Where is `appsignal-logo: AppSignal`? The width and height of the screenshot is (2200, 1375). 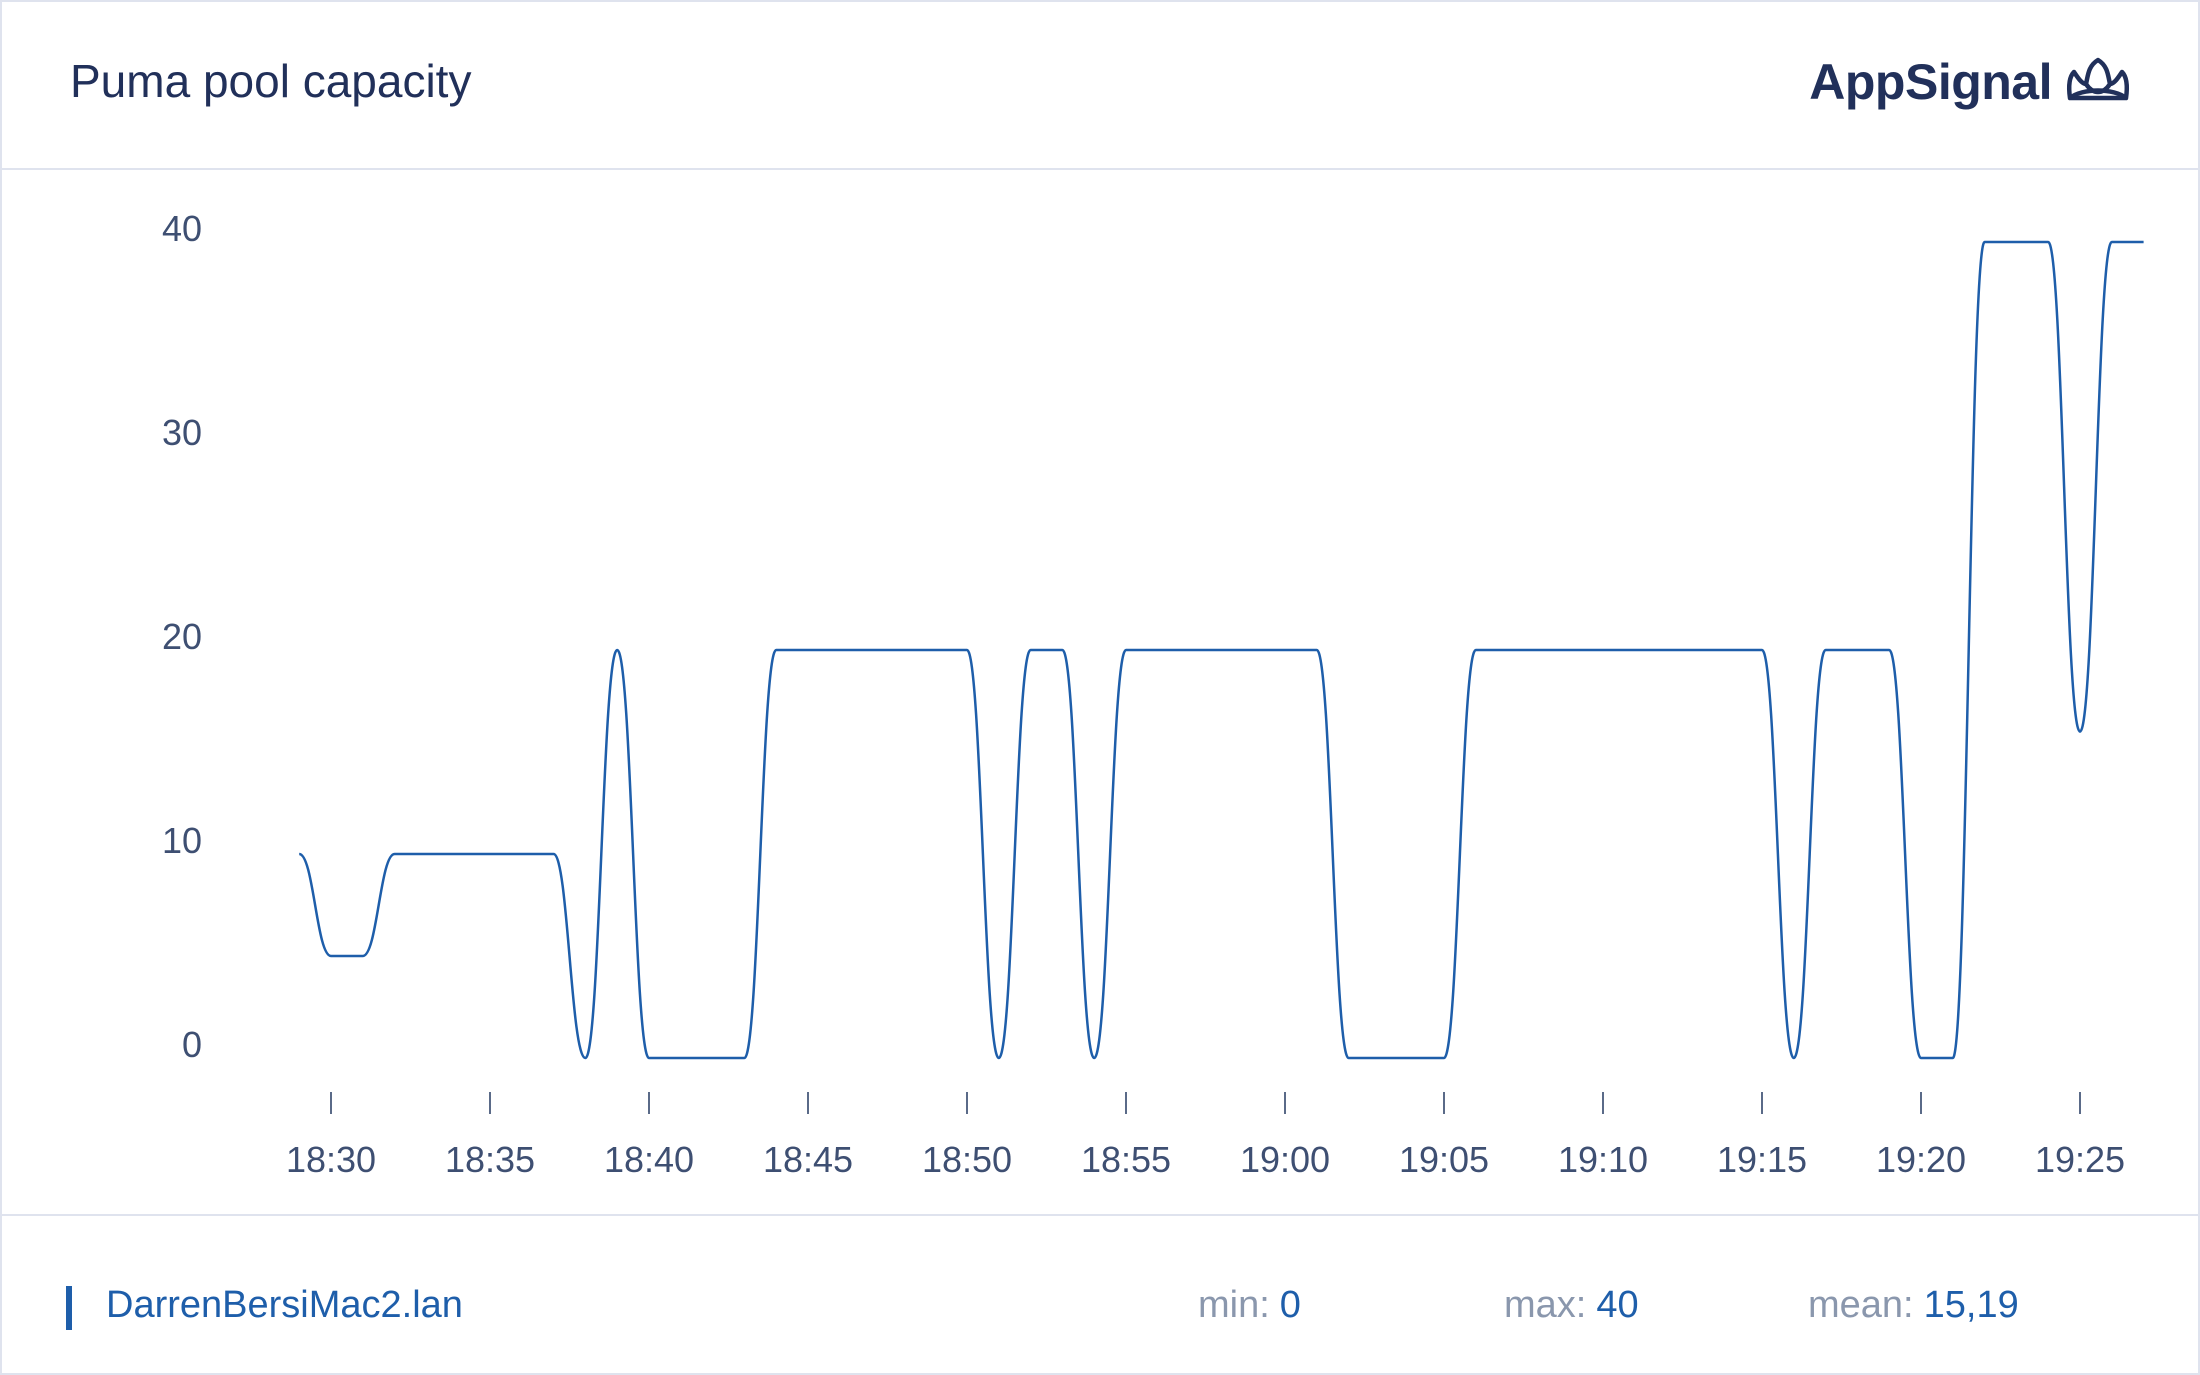 appsignal-logo: AppSignal is located at coordinates (1970, 82).